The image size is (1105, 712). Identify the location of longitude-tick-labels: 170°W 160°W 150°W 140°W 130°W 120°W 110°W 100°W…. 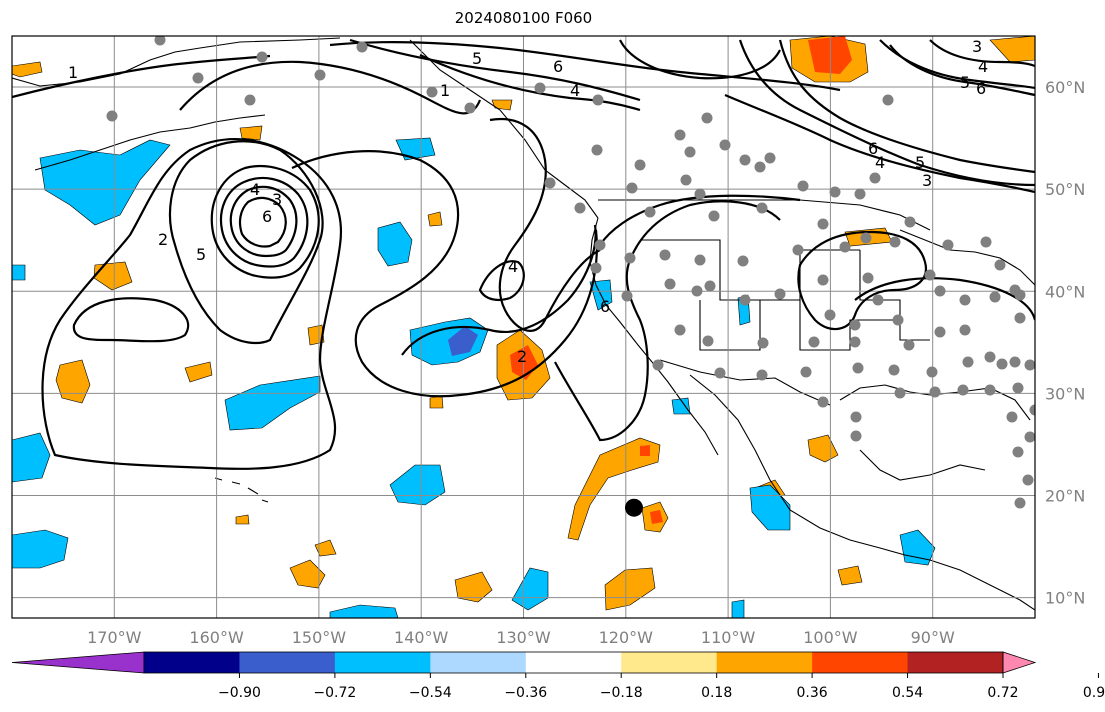
(521, 637).